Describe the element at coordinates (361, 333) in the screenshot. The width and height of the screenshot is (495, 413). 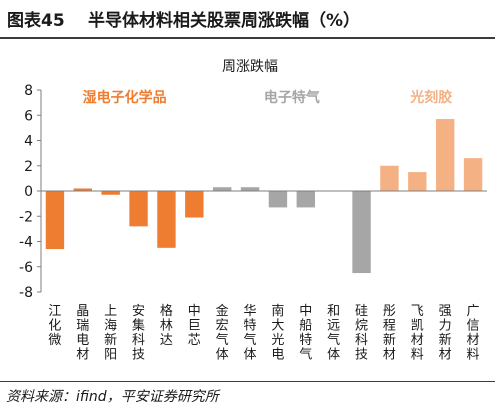
I see `x-tick-label: 硅烷科技` at that location.